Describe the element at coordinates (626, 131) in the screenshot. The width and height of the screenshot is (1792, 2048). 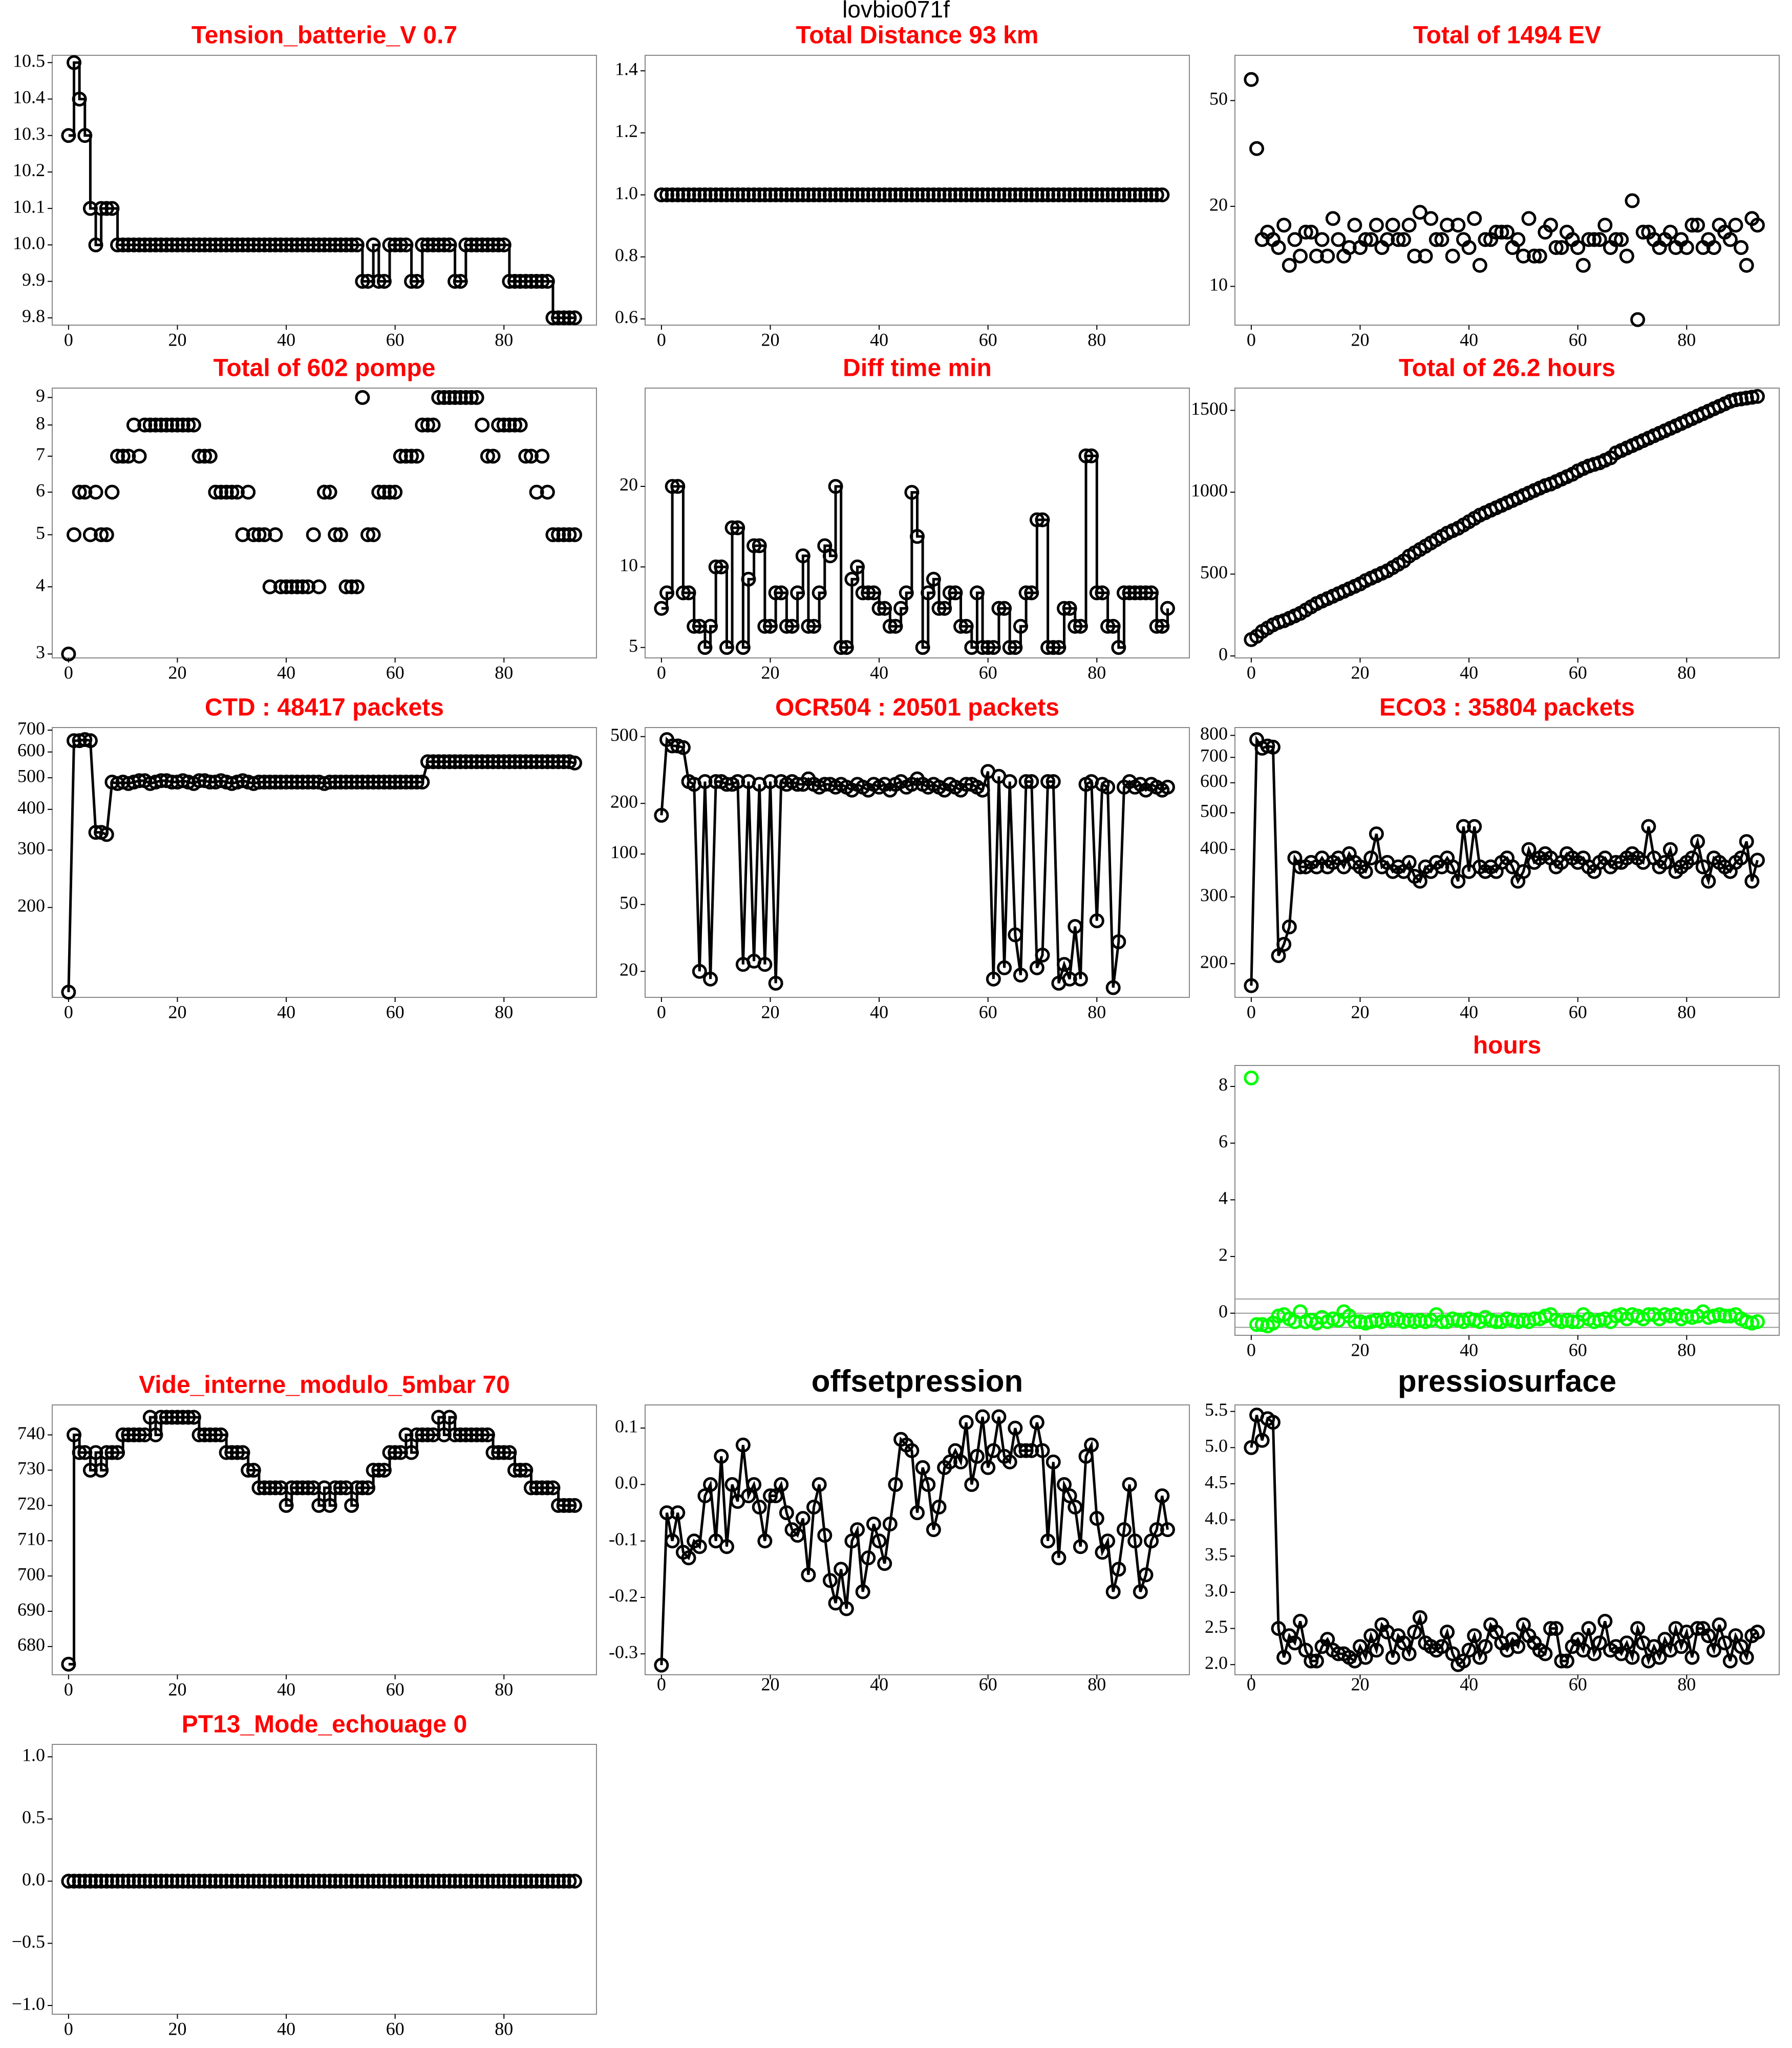
I see `y-tick-label: 1.2` at that location.